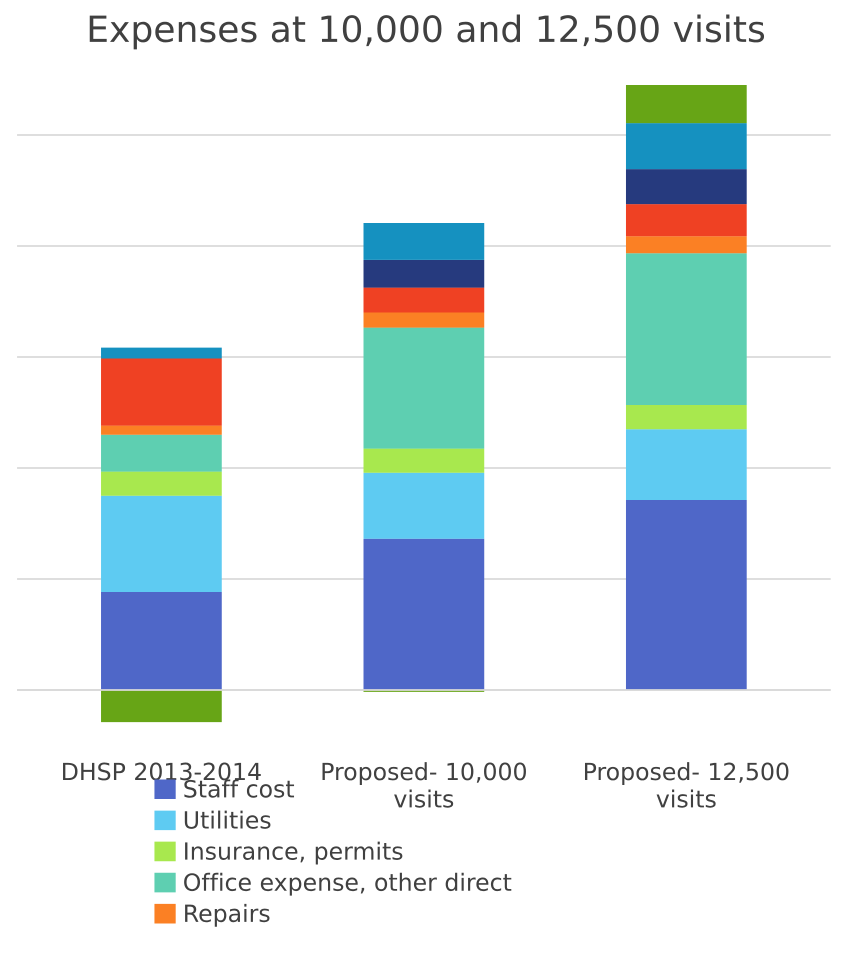 Image resolution: width=852 pixels, height=965 pixels. Describe the element at coordinates (348, 884) in the screenshot. I see `legend-label: Office expense, other direct` at that location.